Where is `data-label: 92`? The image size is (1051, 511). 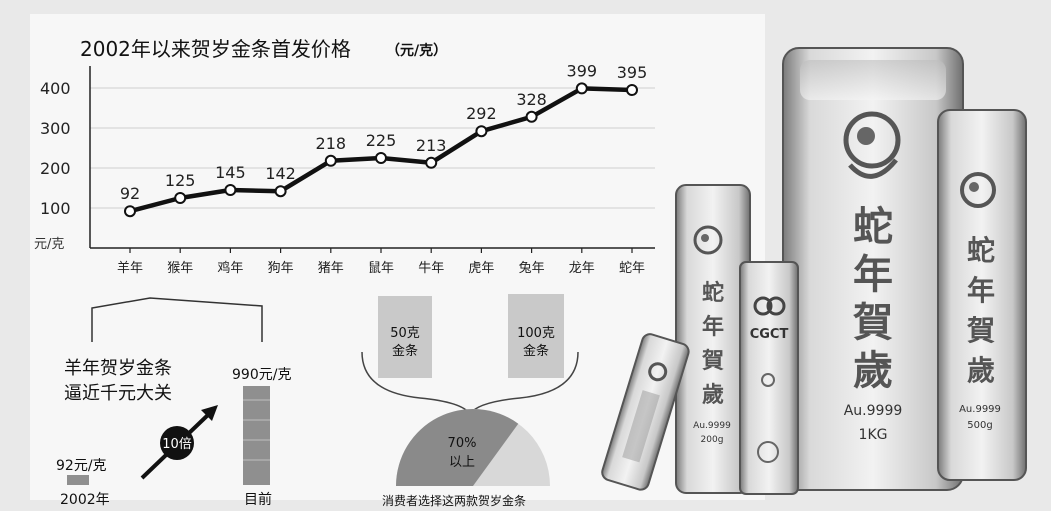
data-label: 92 is located at coordinates (130, 193).